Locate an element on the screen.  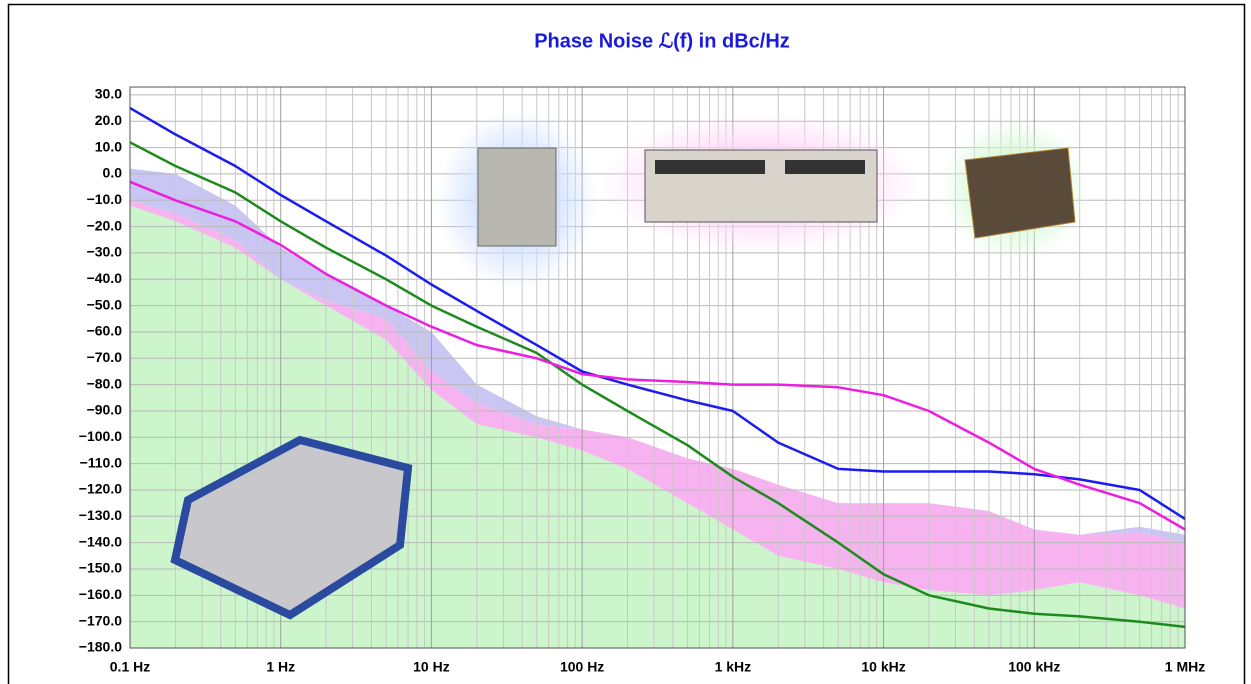
x-tick-label: 1 MHz is located at coordinates (1185, 667).